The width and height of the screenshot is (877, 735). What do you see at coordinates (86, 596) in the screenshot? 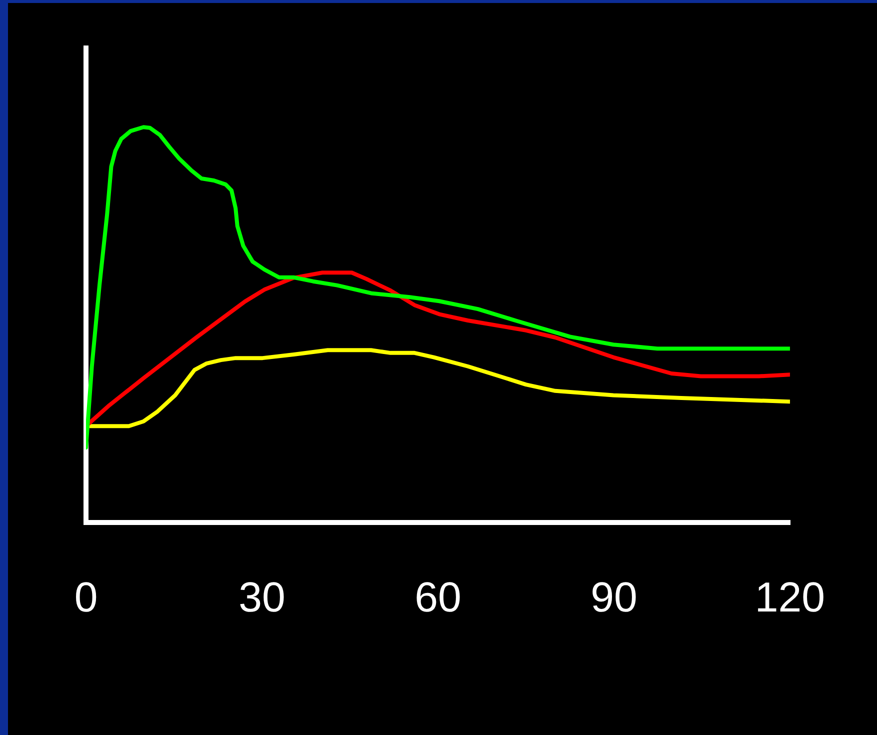
I see `x-tick-label: 0` at bounding box center [86, 596].